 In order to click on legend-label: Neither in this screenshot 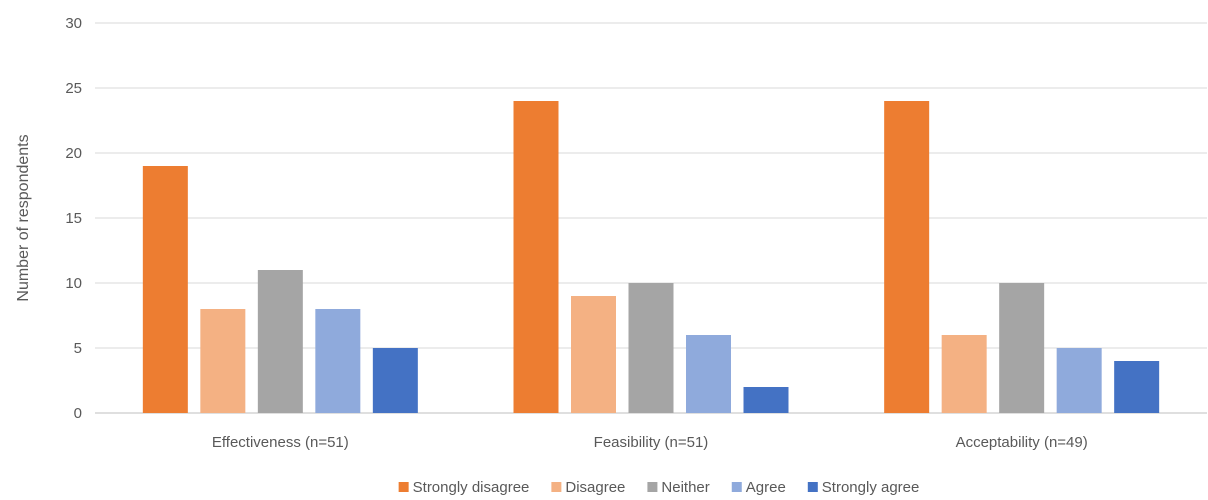, I will do `click(685, 487)`.